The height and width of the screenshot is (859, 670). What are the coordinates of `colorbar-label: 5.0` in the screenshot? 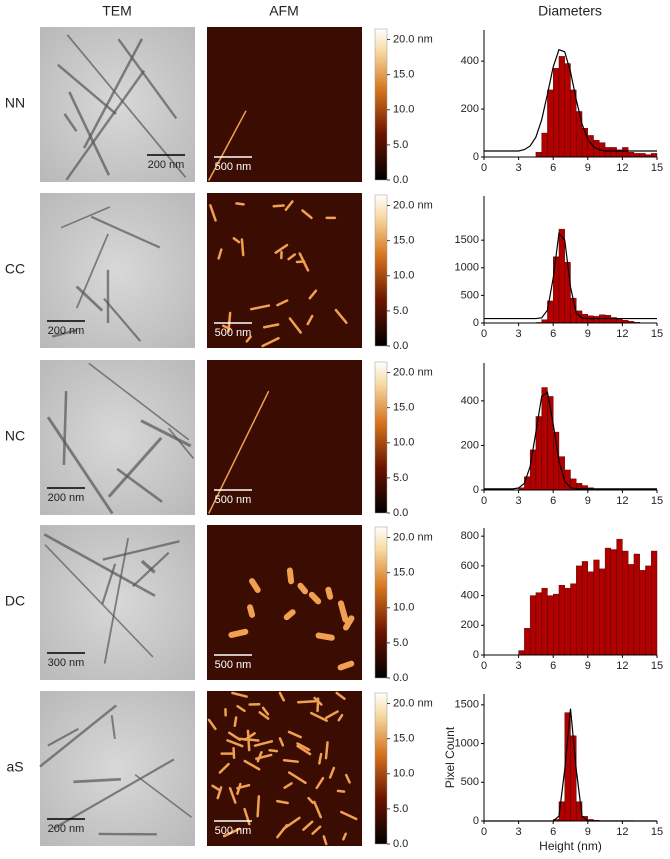 It's located at (400, 478).